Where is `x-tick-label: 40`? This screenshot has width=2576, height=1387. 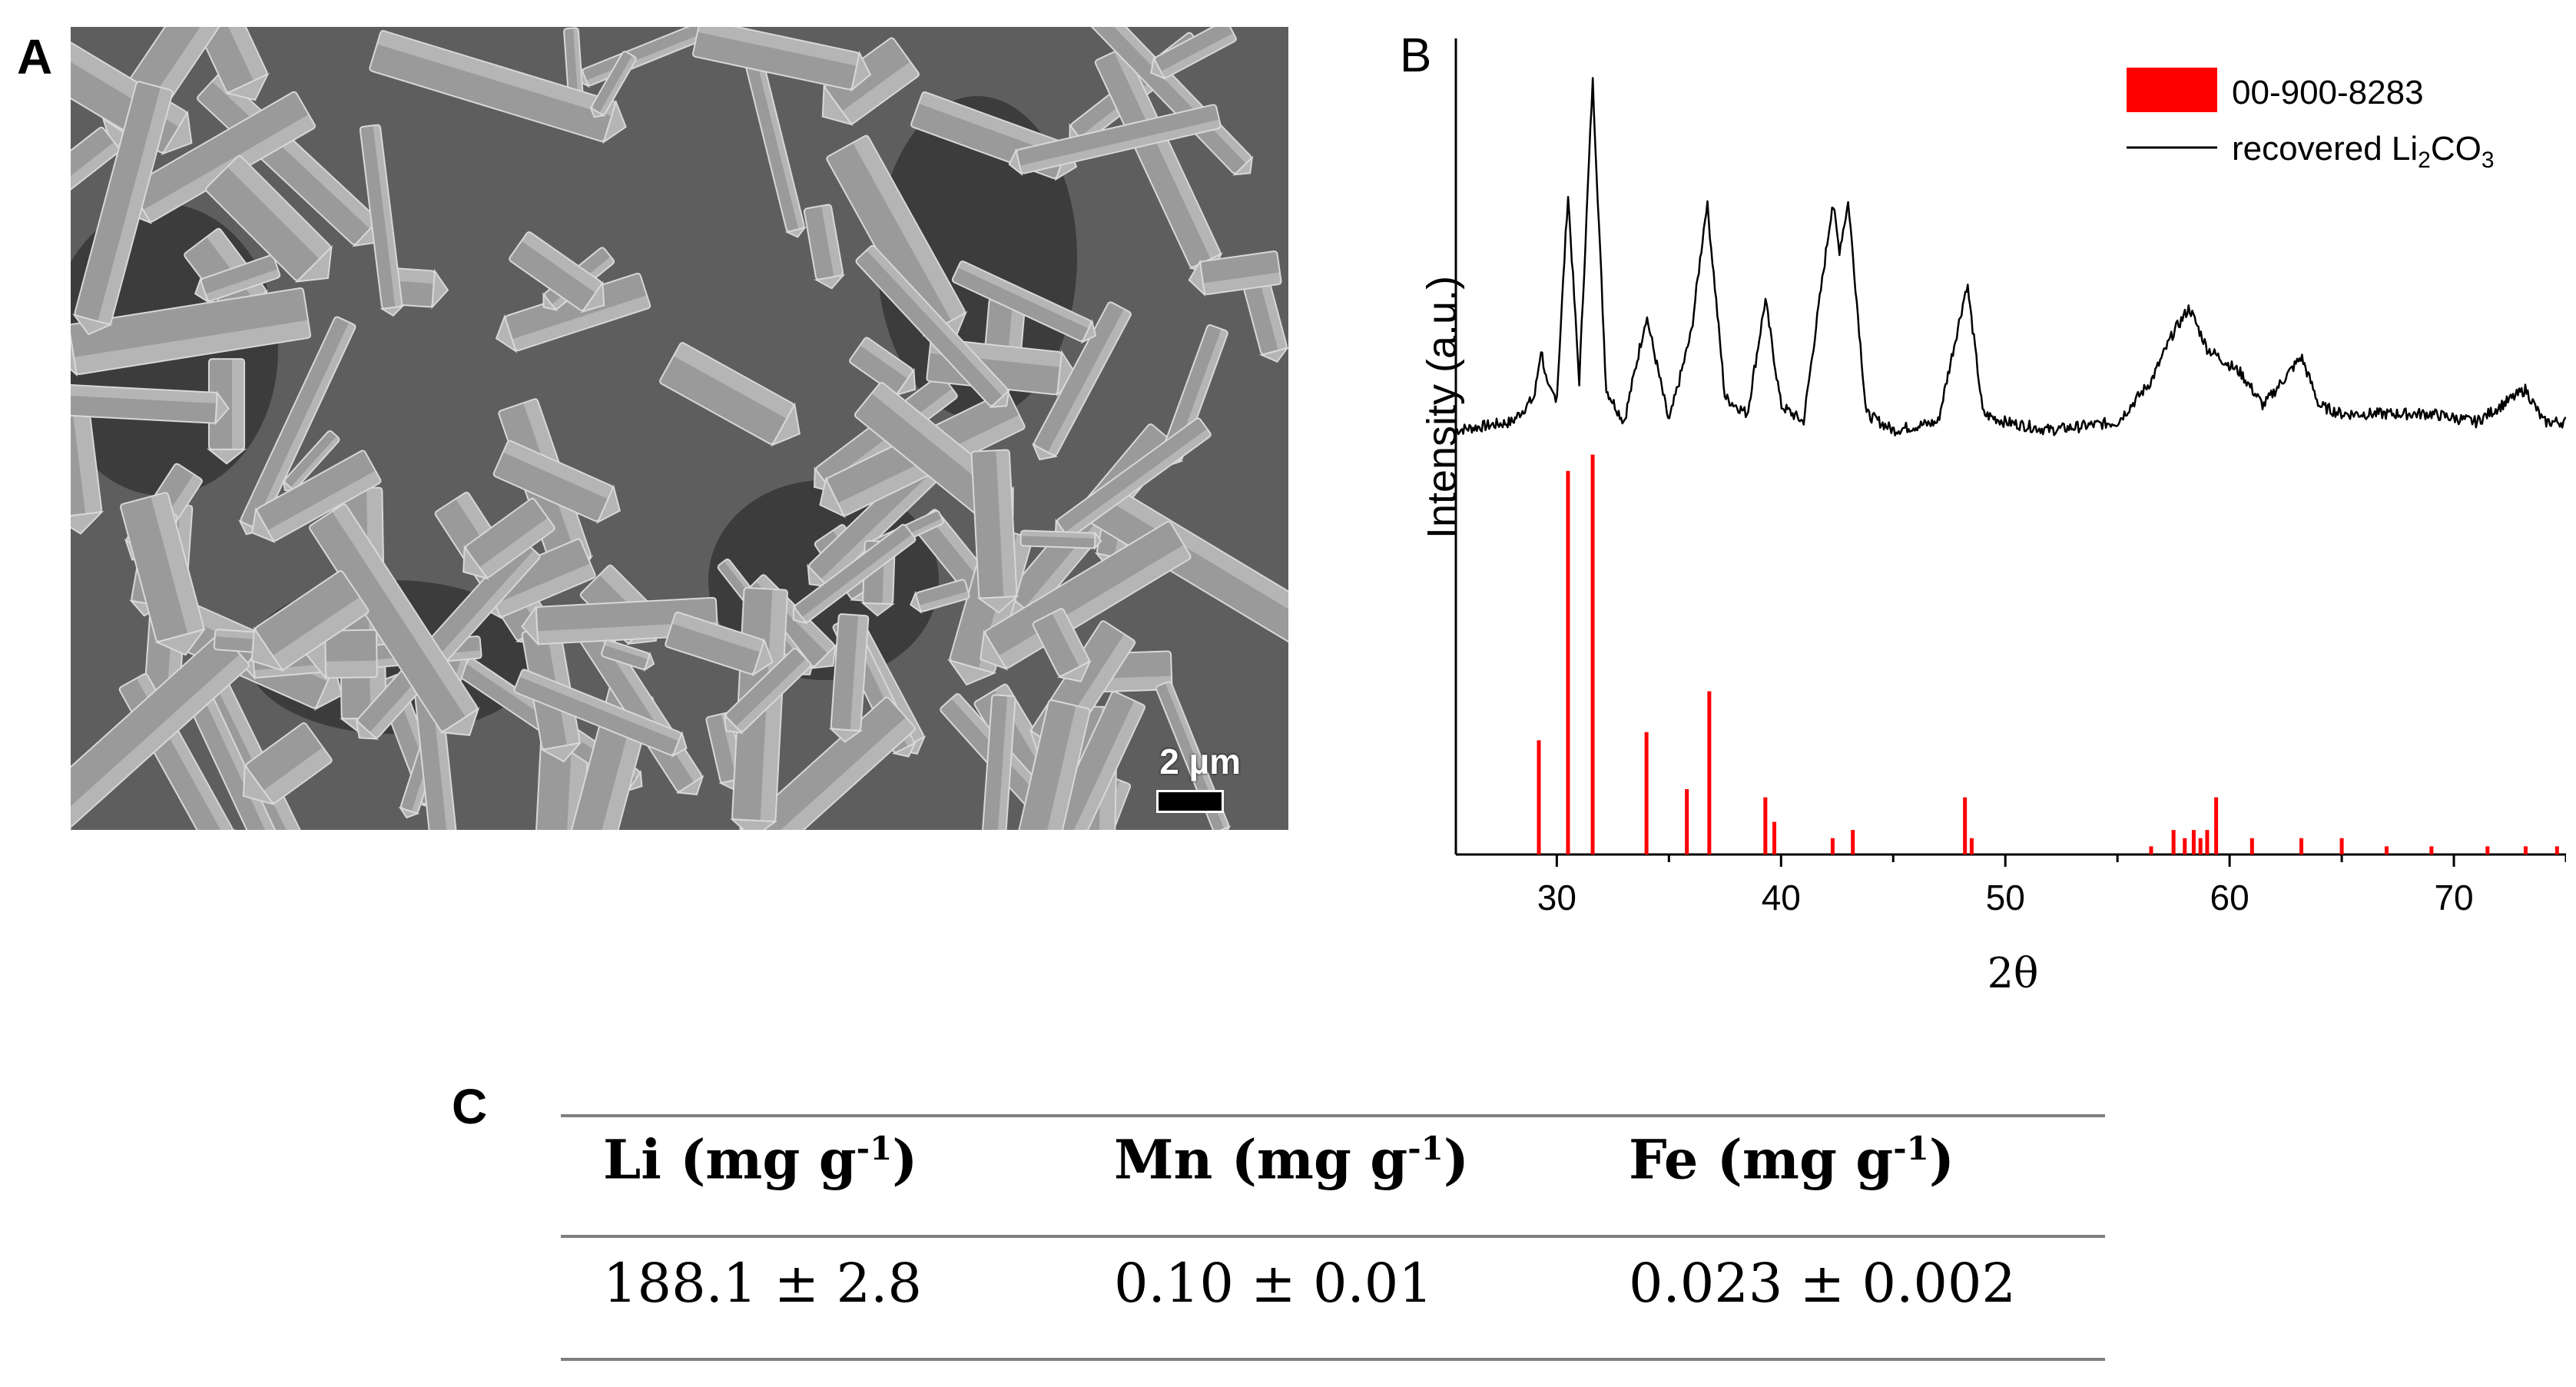
x-tick-label: 40 is located at coordinates (1781, 897).